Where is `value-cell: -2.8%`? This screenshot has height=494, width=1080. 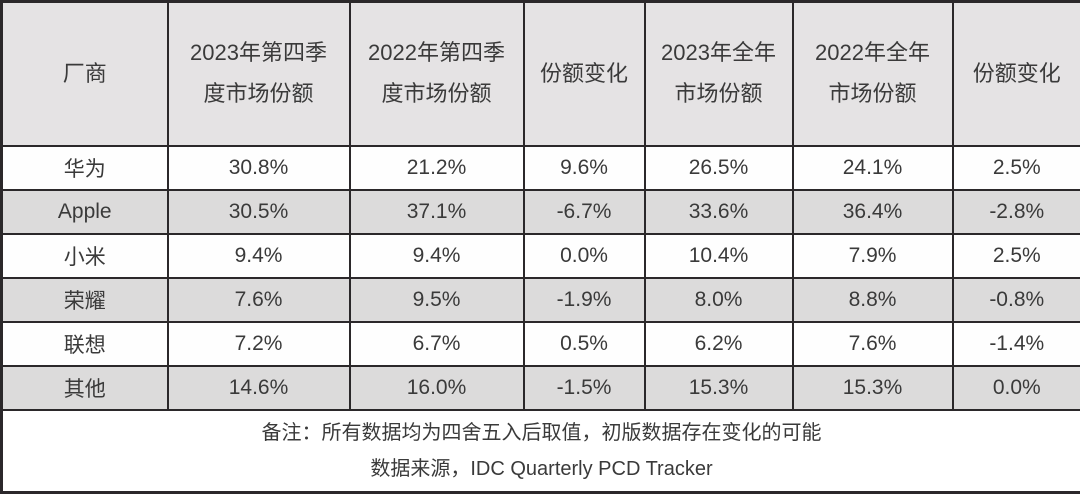 value-cell: -2.8% is located at coordinates (1016, 212).